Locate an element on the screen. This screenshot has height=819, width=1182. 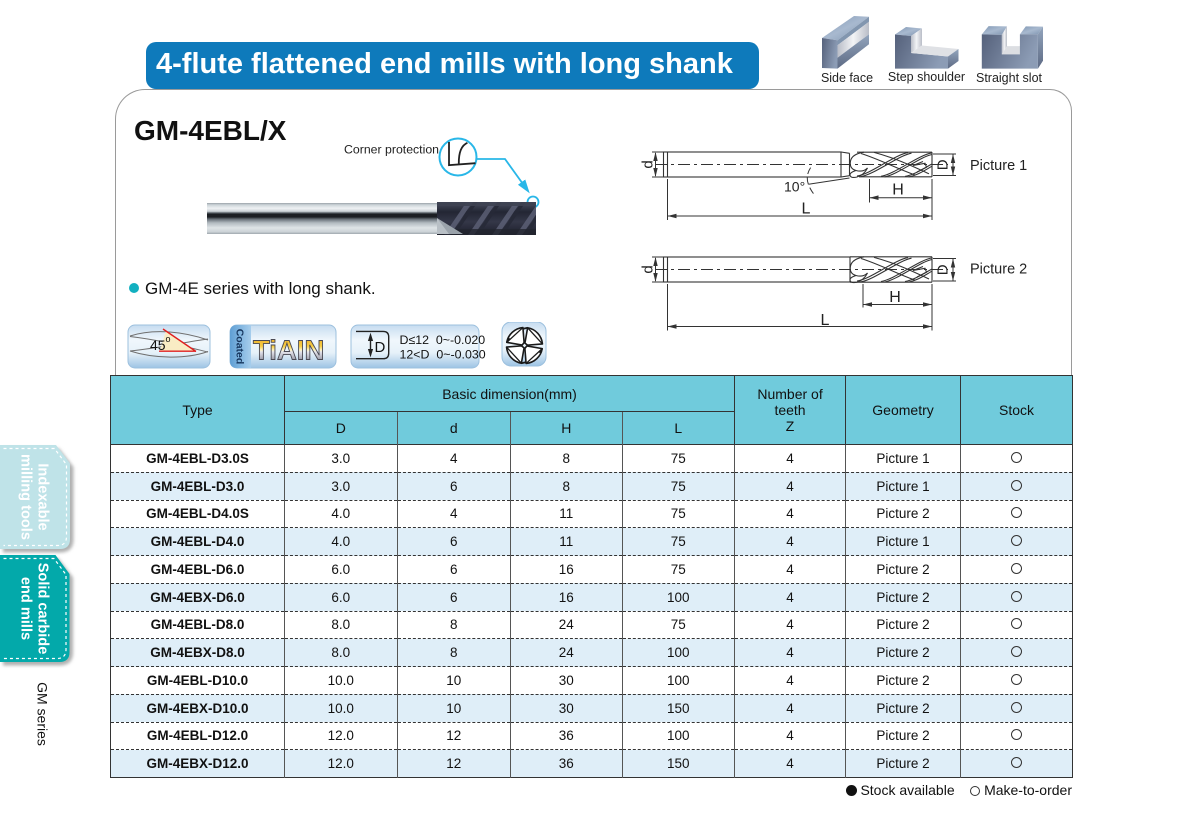
svg-text: Step shoulder is located at coordinates (926, 77).